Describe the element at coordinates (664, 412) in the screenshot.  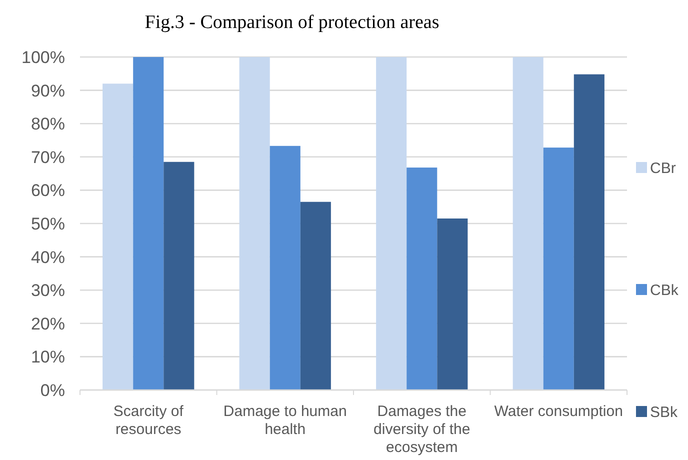
I see `legend-label: SBk` at that location.